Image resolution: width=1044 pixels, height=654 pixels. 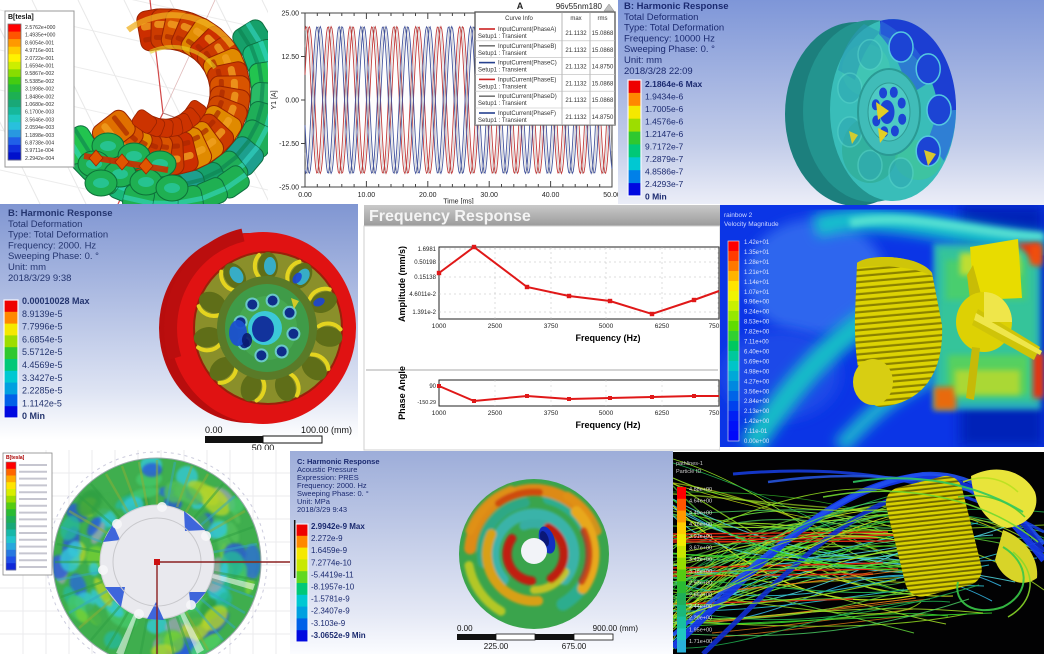 I want to click on svg-text: 3.18e+00, so click(x=700, y=572).